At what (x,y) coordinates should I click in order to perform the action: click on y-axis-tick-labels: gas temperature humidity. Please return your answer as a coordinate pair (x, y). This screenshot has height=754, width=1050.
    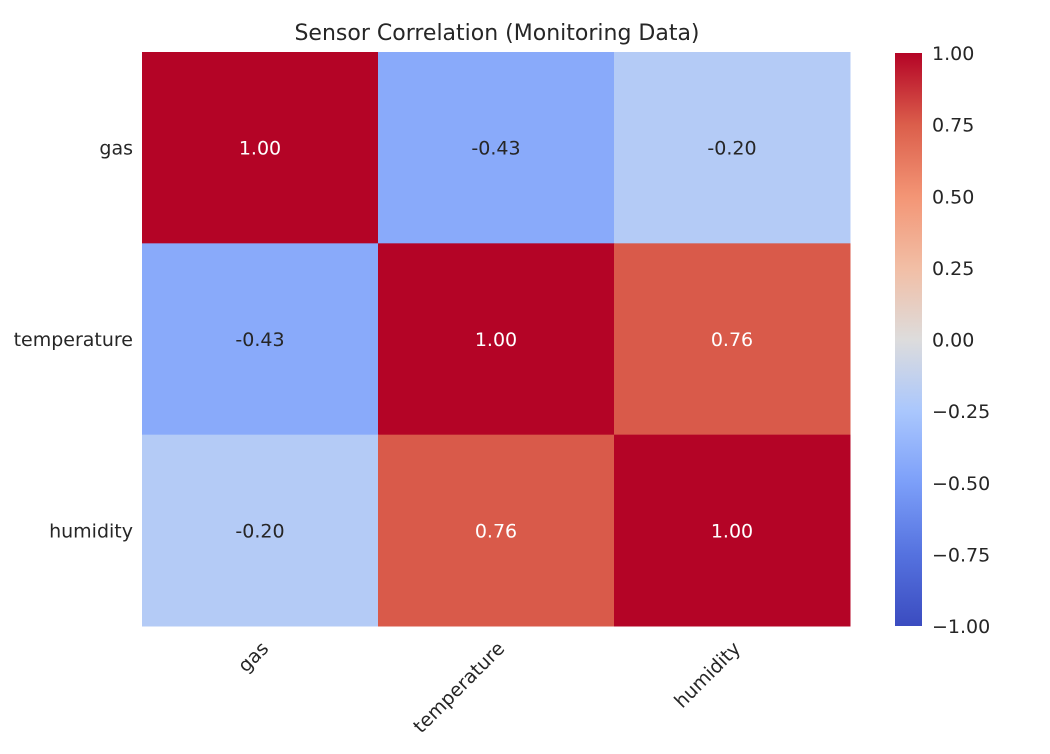
    Looking at the image, I should click on (73, 340).